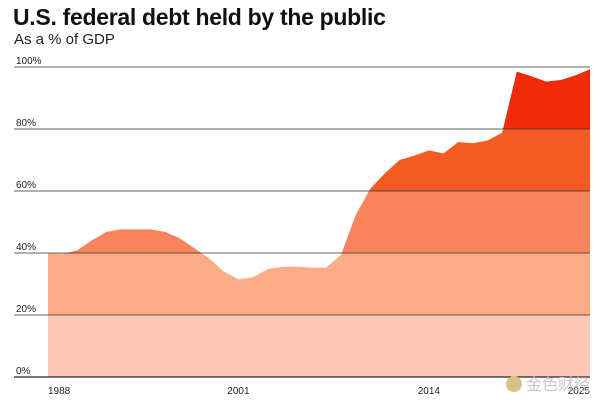  I want to click on y-tick-label: 60%, so click(26, 185).